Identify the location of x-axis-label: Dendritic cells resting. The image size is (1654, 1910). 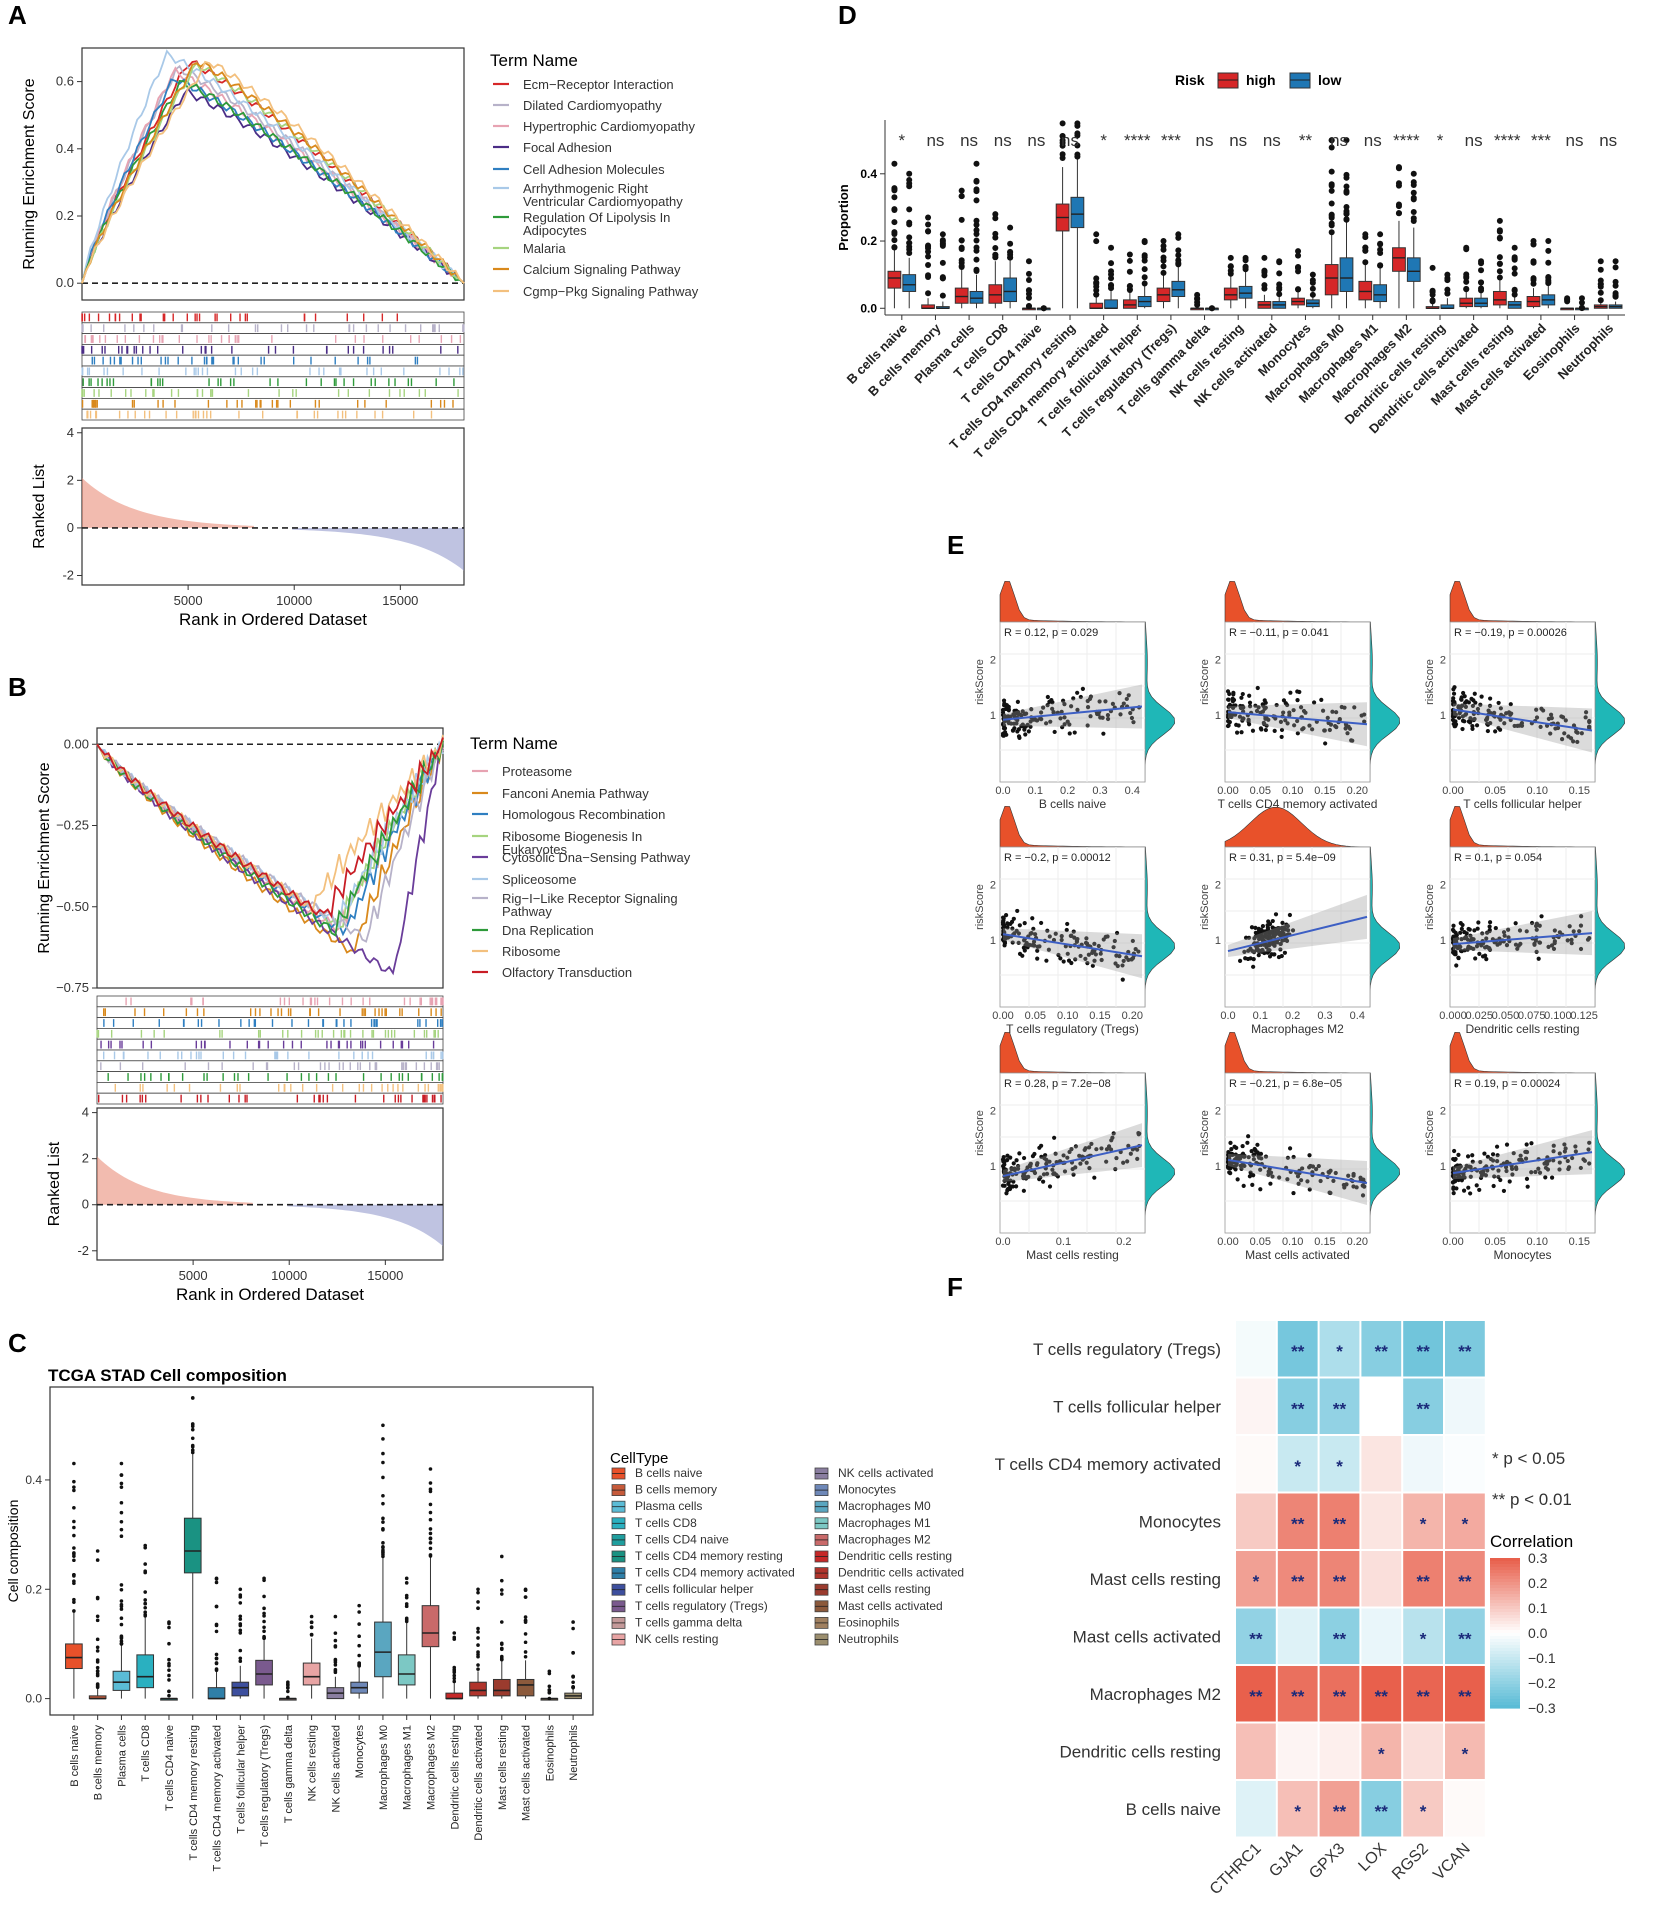
(1522, 1029).